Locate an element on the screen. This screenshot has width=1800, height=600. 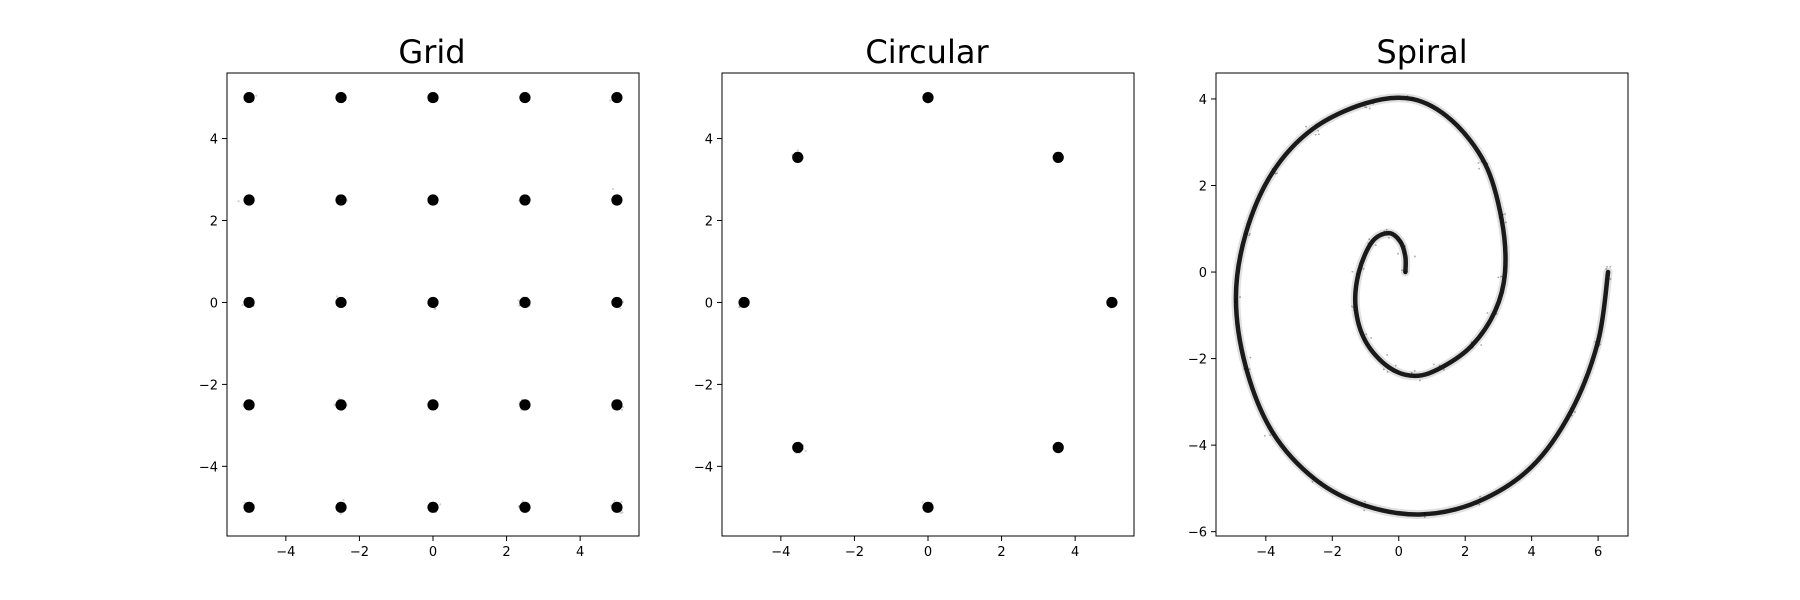
grid-y-tick-label: −4 is located at coordinates (208, 467).